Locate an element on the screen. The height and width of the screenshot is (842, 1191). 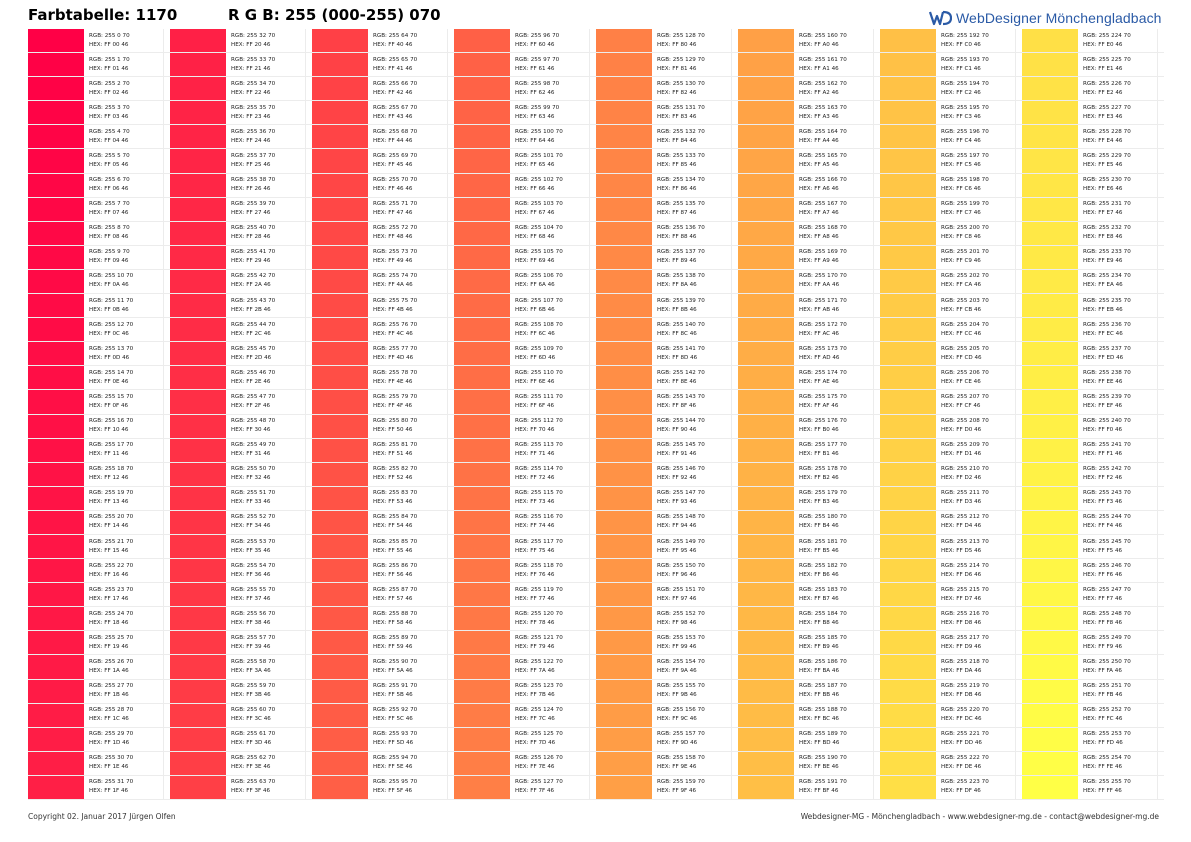
hex-value: HEX: FF 29 46 is located at coordinates (251, 261).